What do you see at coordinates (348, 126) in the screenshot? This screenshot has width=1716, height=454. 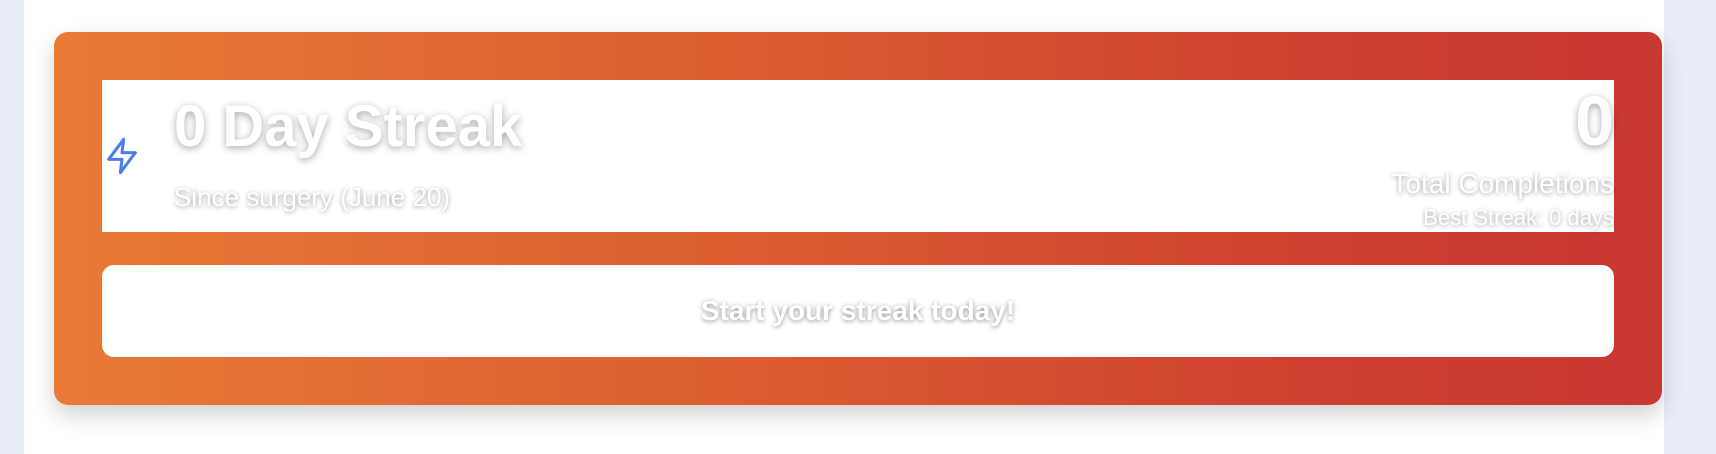 I see `streak-title: 0 Day Streak` at bounding box center [348, 126].